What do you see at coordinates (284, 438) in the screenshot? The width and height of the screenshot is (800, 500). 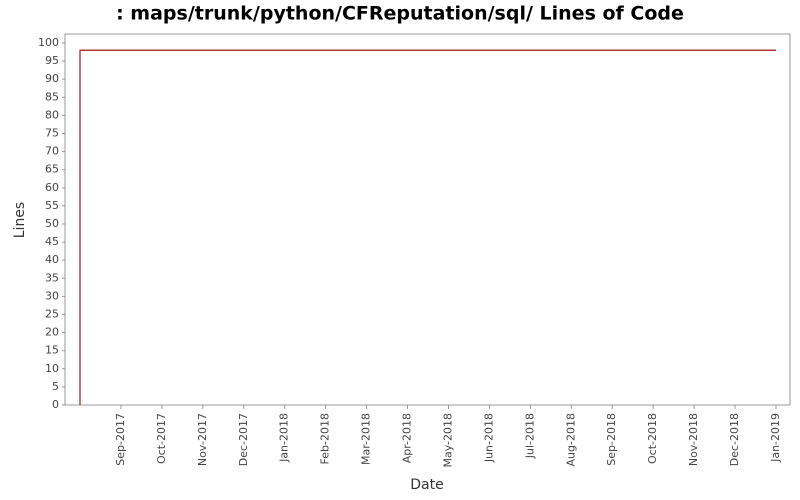 I see `x-tick-label: Jan-2018` at bounding box center [284, 438].